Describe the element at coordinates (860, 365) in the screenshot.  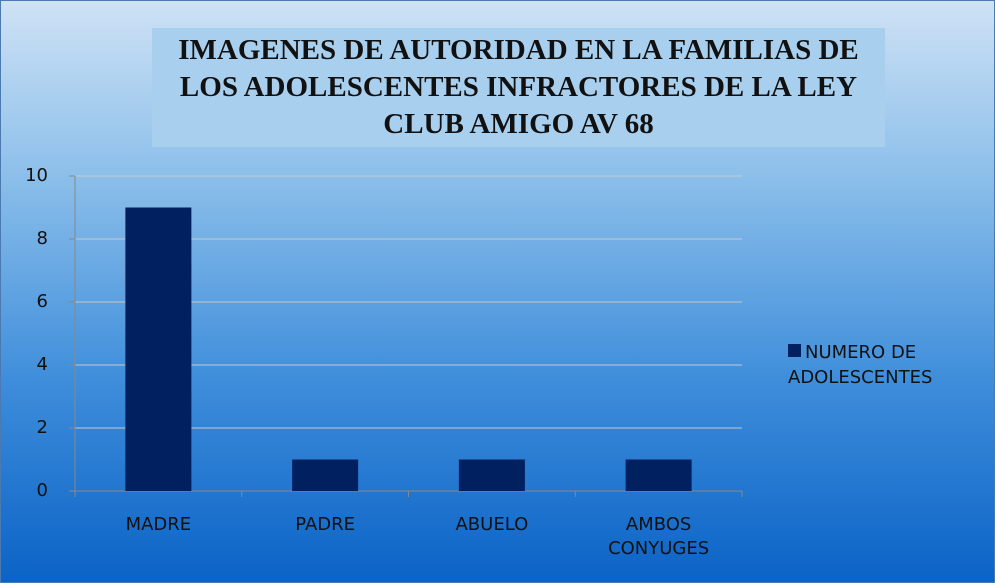
I see `legend-label: NUMERO DE ADOLESCENTES` at that location.